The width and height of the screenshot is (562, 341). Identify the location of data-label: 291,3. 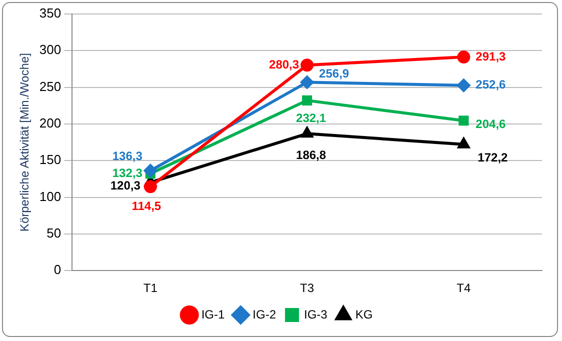
(491, 56).